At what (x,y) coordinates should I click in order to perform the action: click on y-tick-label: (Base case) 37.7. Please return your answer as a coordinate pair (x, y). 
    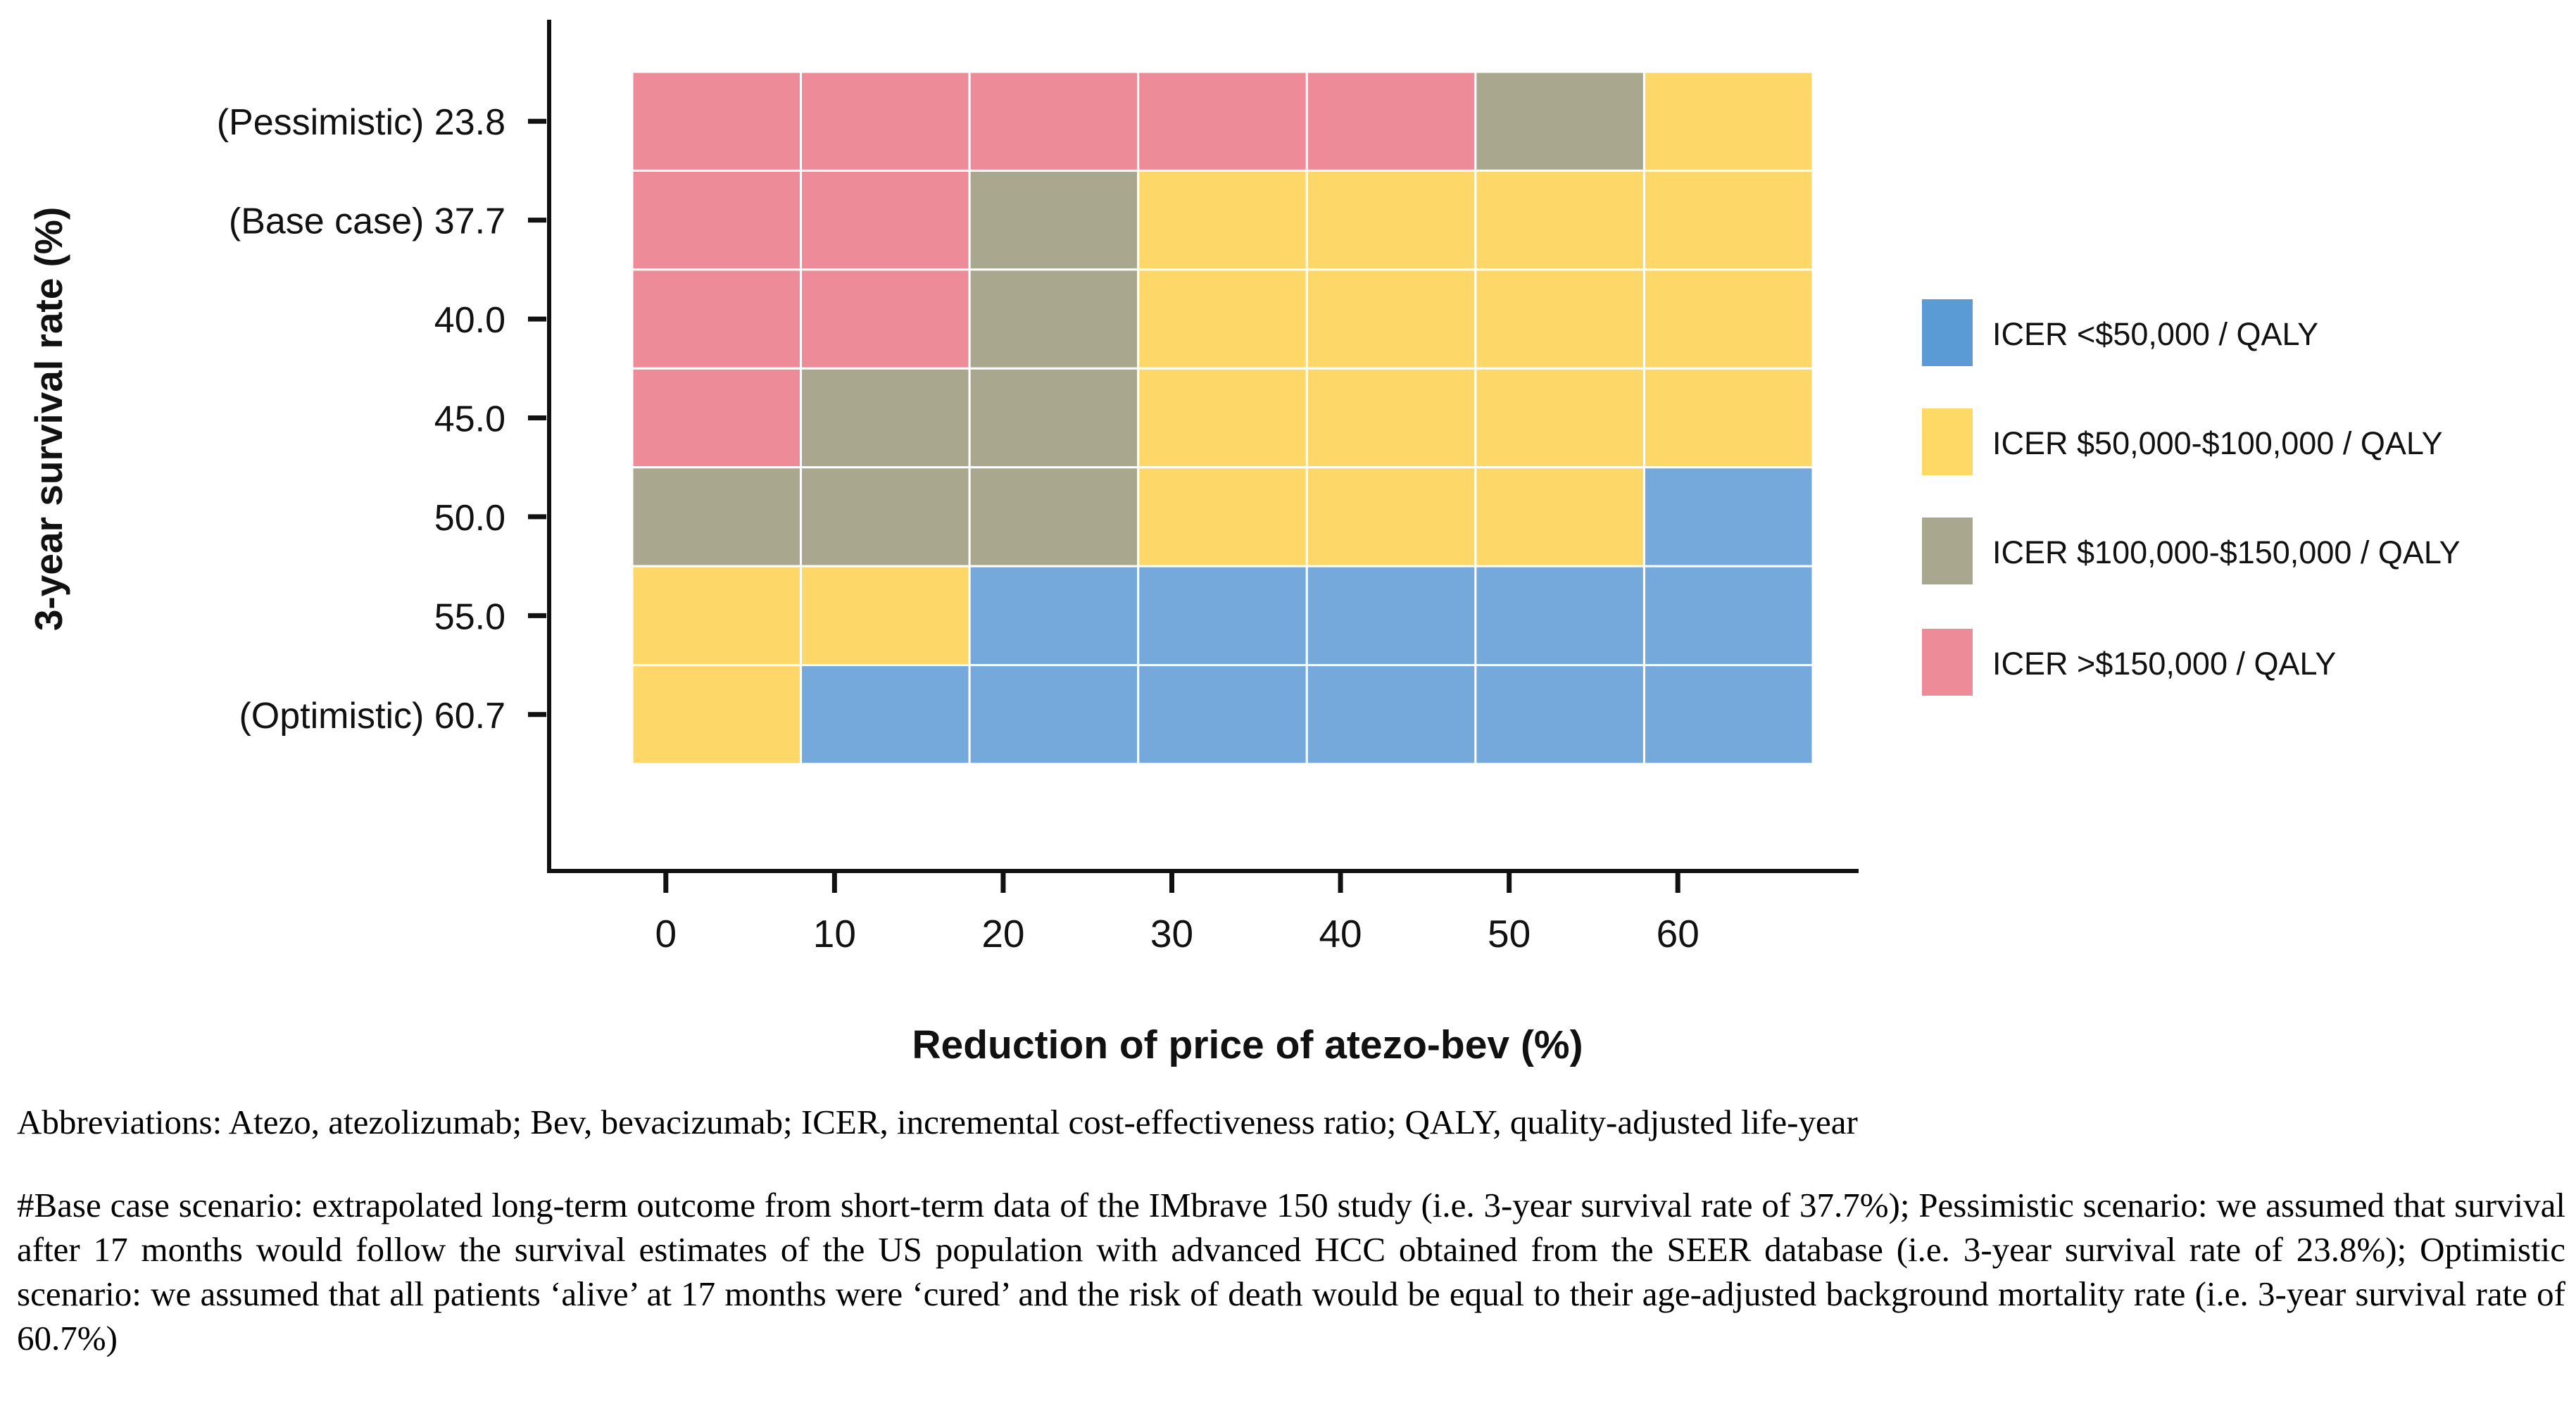
    Looking at the image, I should click on (367, 222).